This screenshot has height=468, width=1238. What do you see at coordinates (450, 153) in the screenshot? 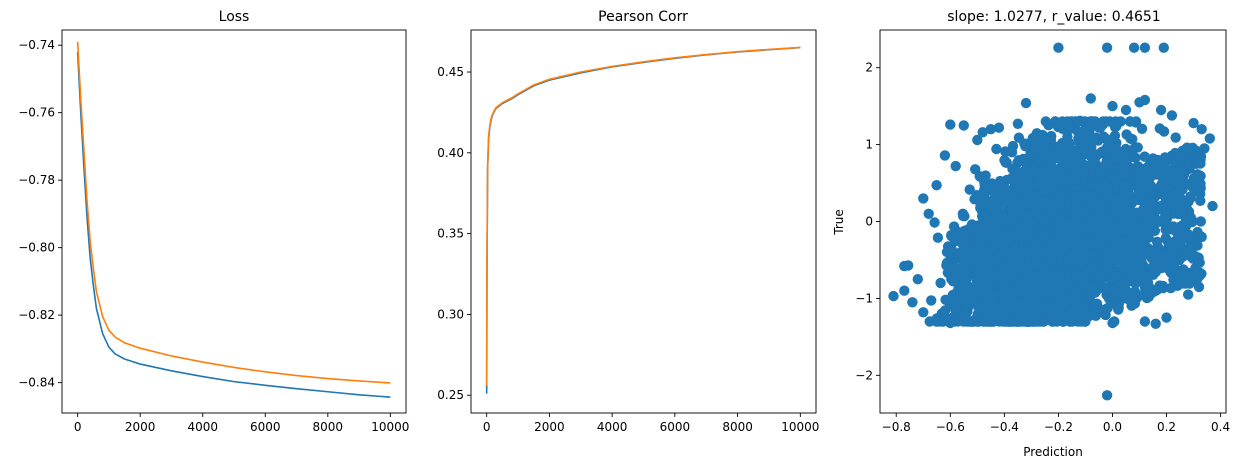
I see `y-tick-label: 0.40` at bounding box center [450, 153].